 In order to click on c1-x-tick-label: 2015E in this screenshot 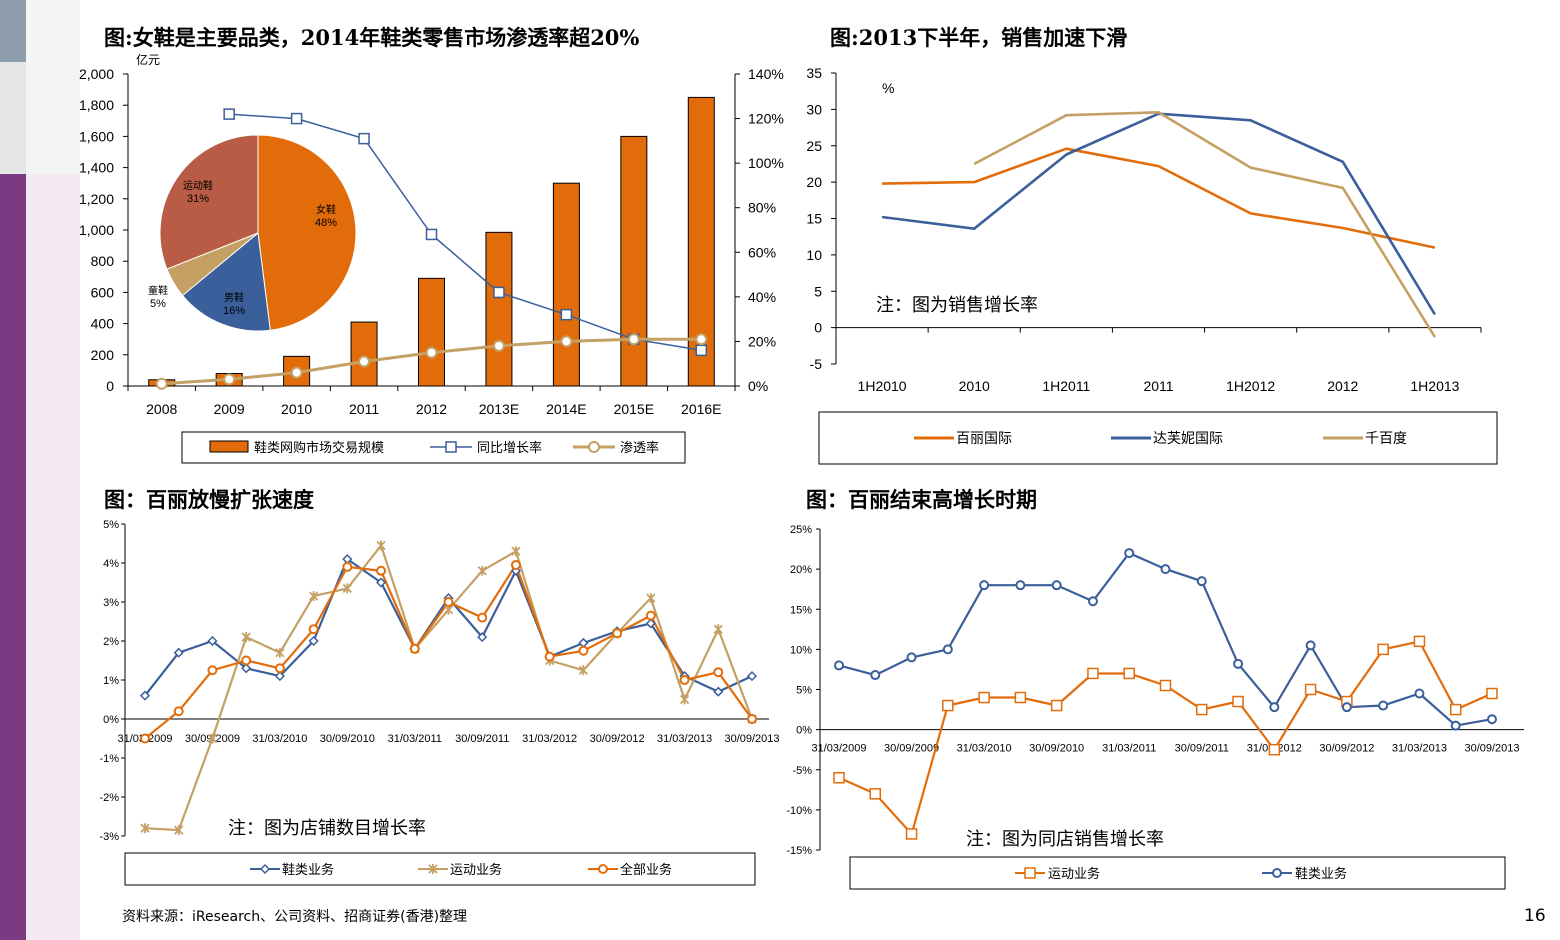, I will do `click(634, 409)`.